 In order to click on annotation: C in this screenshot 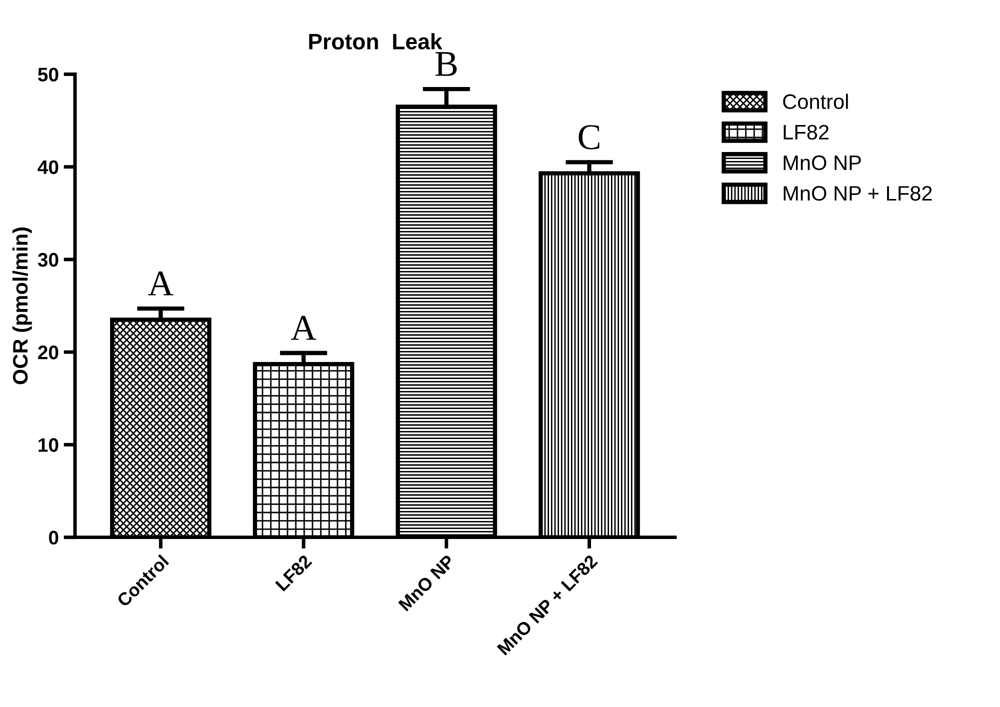, I will do `click(589, 137)`.